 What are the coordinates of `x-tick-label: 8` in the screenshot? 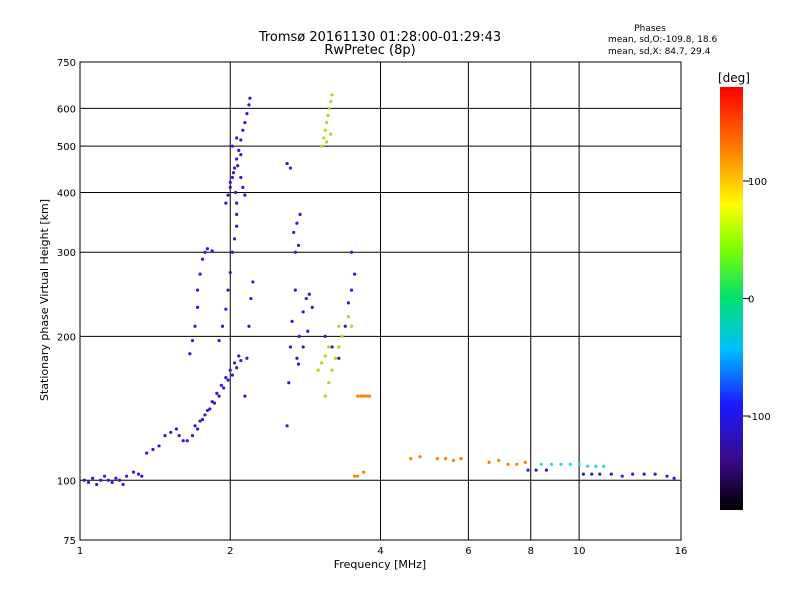 It's located at (531, 551).